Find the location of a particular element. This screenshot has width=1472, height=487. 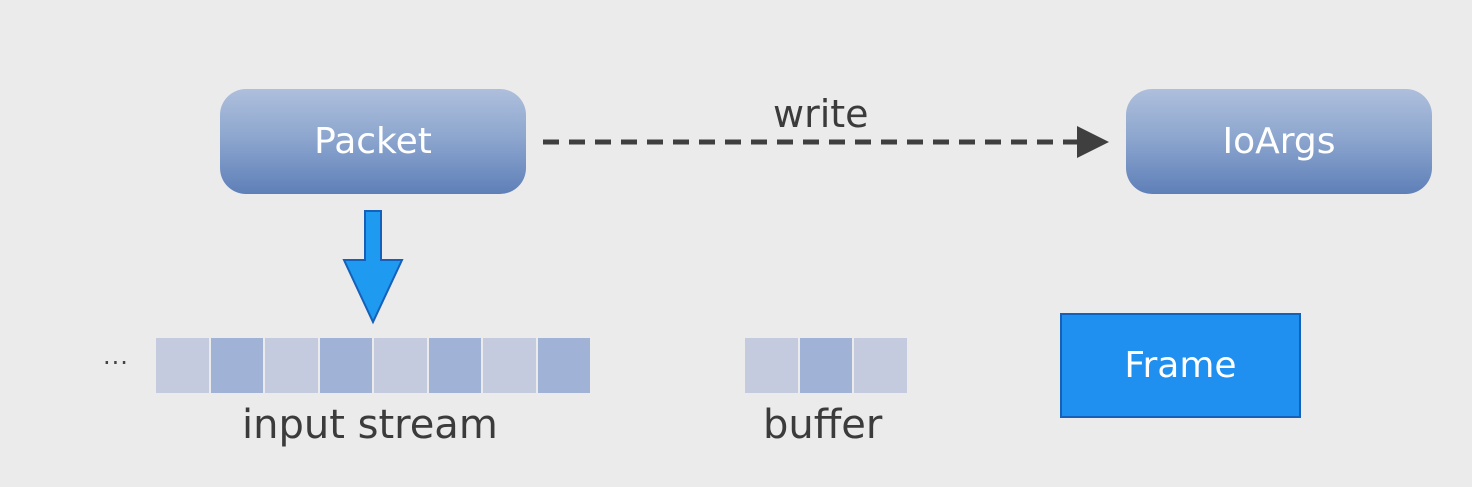

input-stream-cells is located at coordinates (373, 365).